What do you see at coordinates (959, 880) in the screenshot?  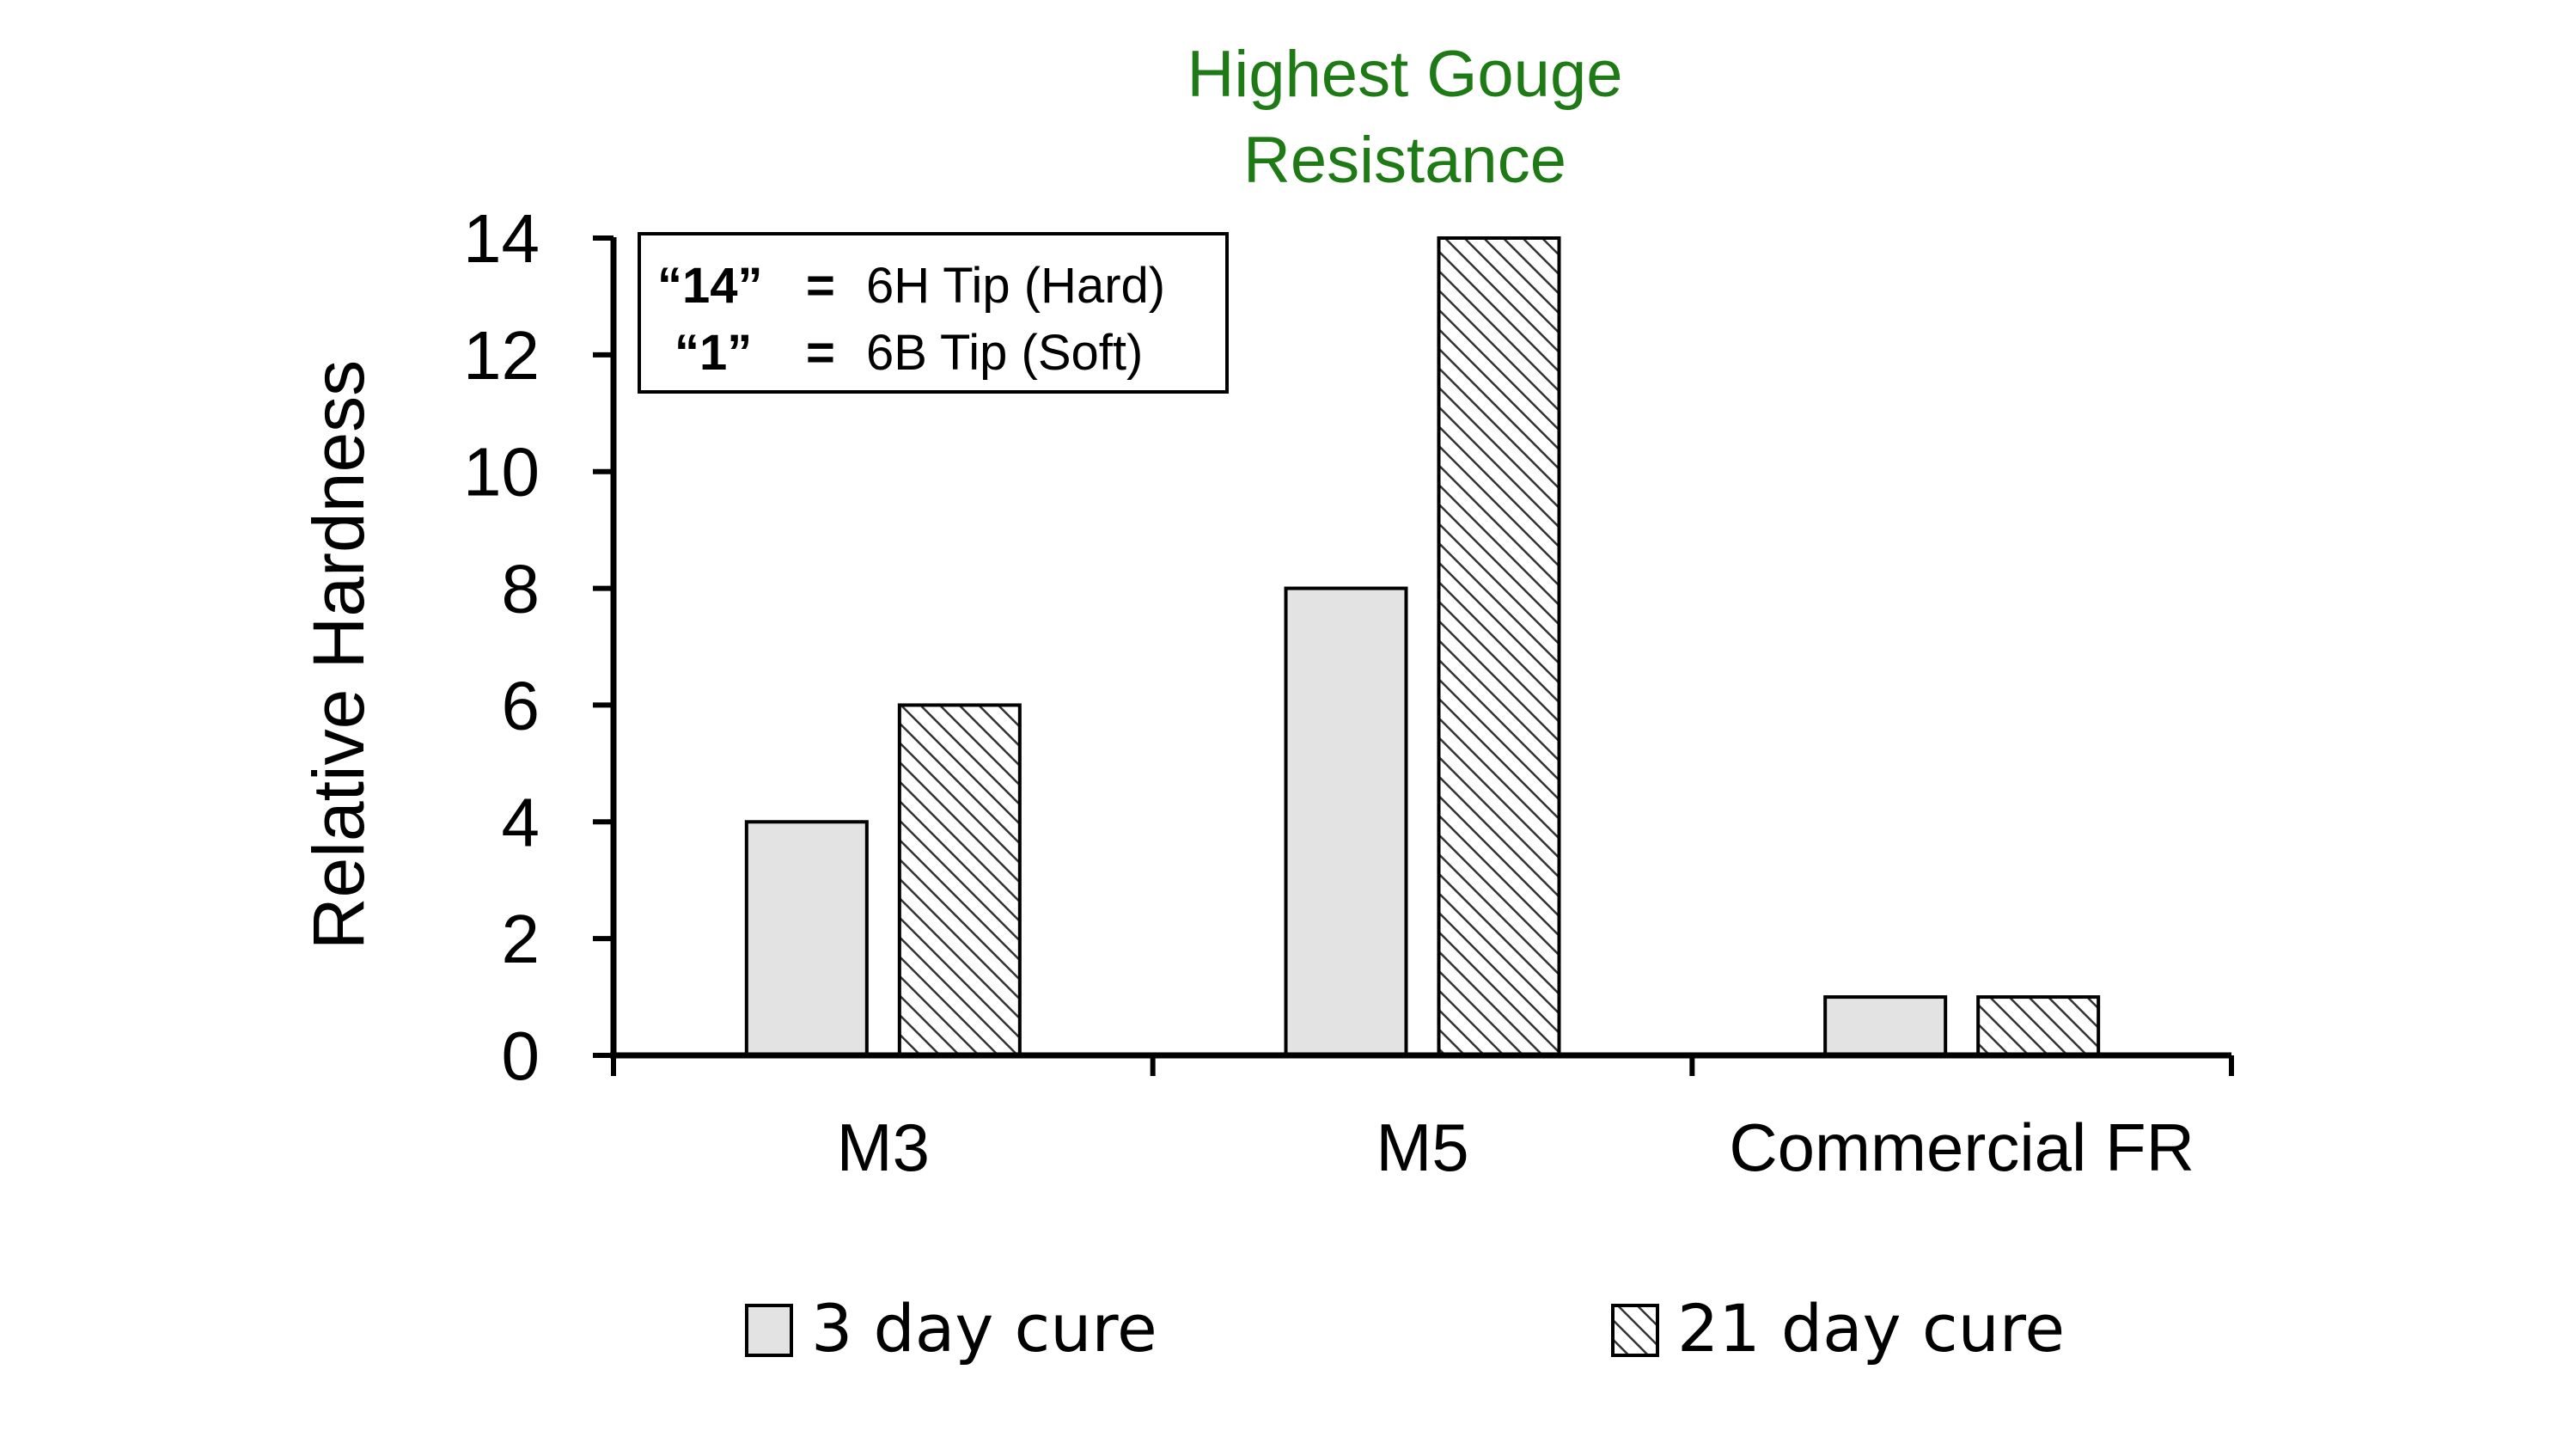 I see `bar-m3-21-day-cure` at bounding box center [959, 880].